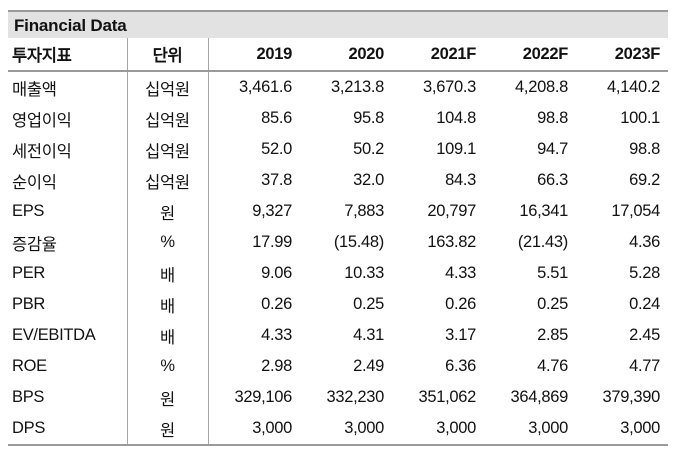  I want to click on metric-value: 17,054, so click(635, 211).